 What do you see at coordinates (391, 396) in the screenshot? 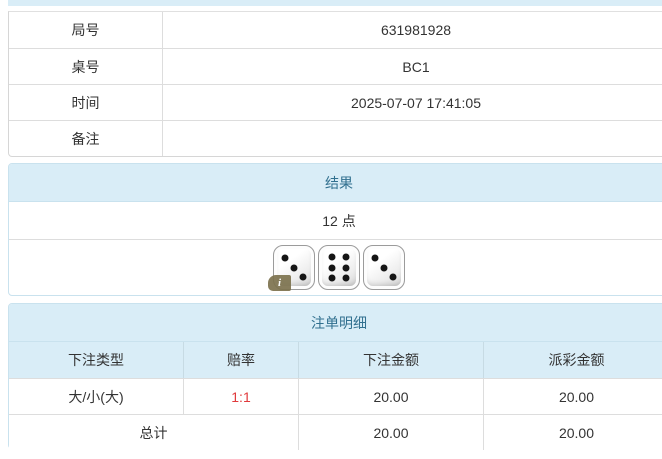
I see `bet-amount: 20.00` at bounding box center [391, 396].